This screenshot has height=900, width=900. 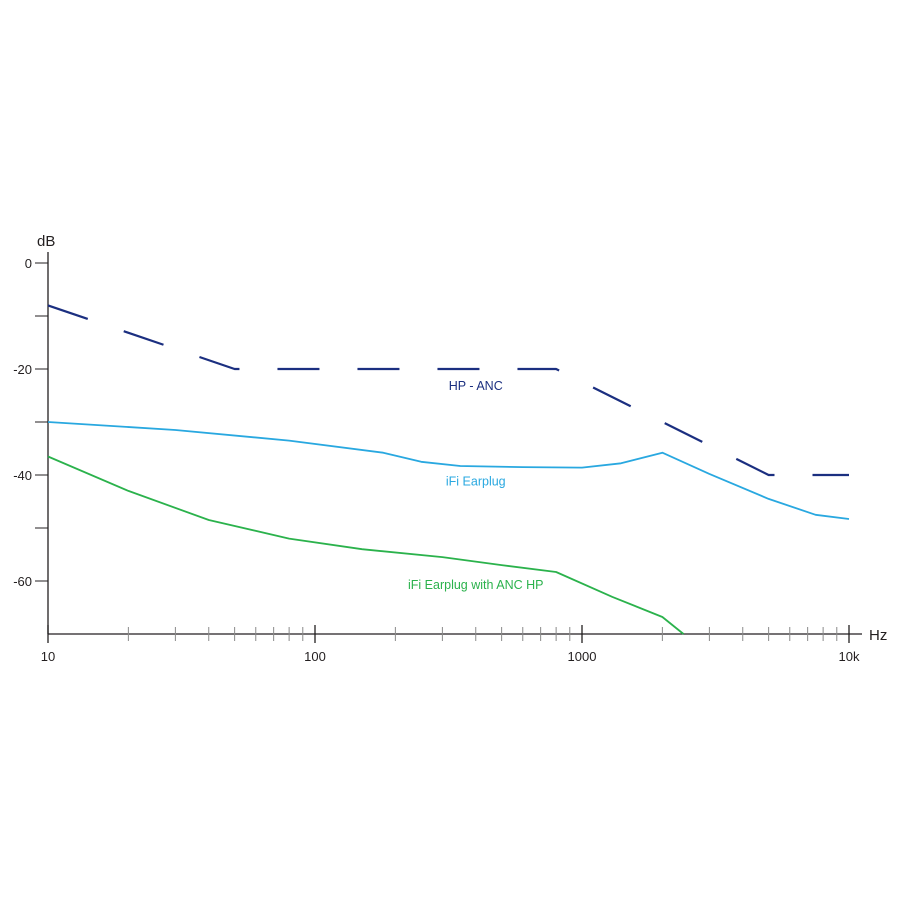 What do you see at coordinates (475, 585) in the screenshot?
I see `series-label-3: iFi Earplug with ANC HP` at bounding box center [475, 585].